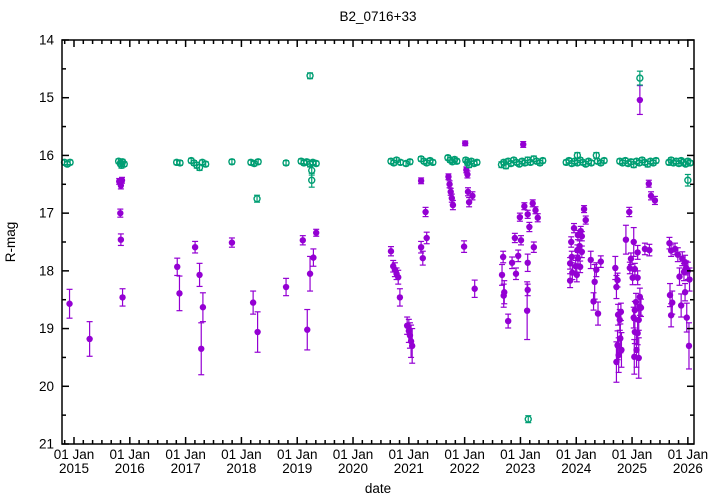 The width and height of the screenshot is (720, 504). What do you see at coordinates (10, 242) in the screenshot?
I see `y-axis-label: R-mag` at bounding box center [10, 242].